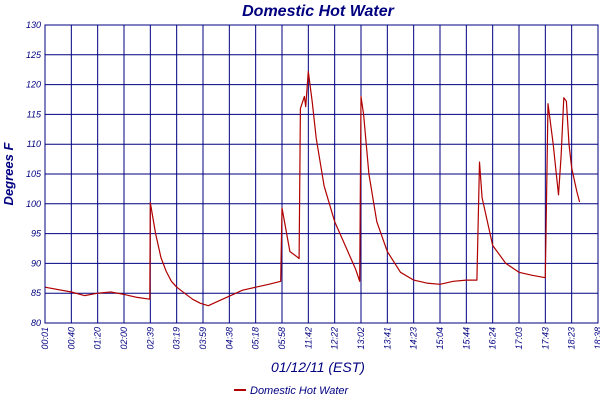  Describe the element at coordinates (318, 11) in the screenshot. I see `chart-title: Domestic Hot Water` at that location.